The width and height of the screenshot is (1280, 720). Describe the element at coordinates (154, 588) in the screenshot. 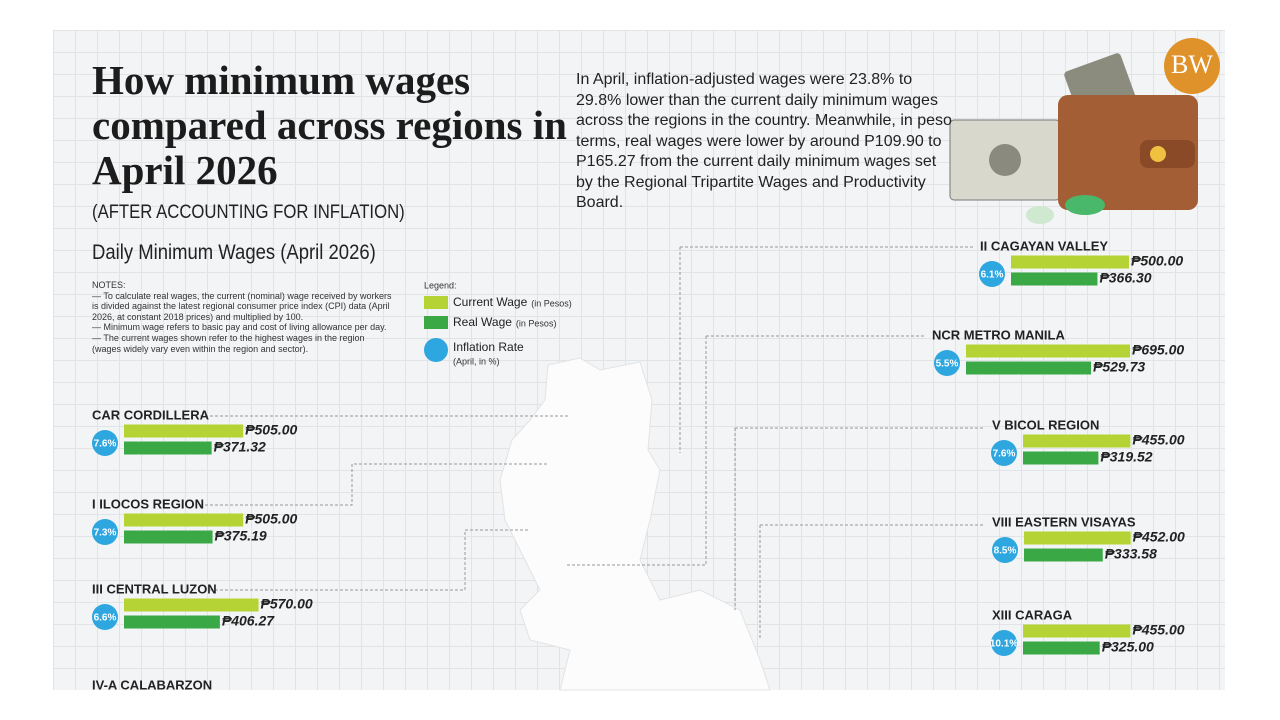

I see `region-label: III CENTRAL LUZON` at that location.